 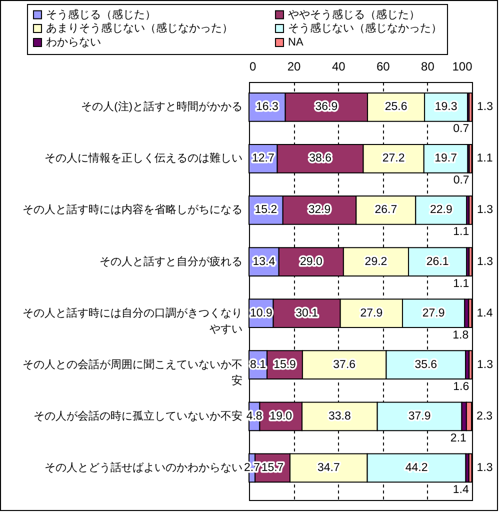 I want to click on y-tick-label: その人とどう話せばよいのかわからない, so click(x=143, y=467).